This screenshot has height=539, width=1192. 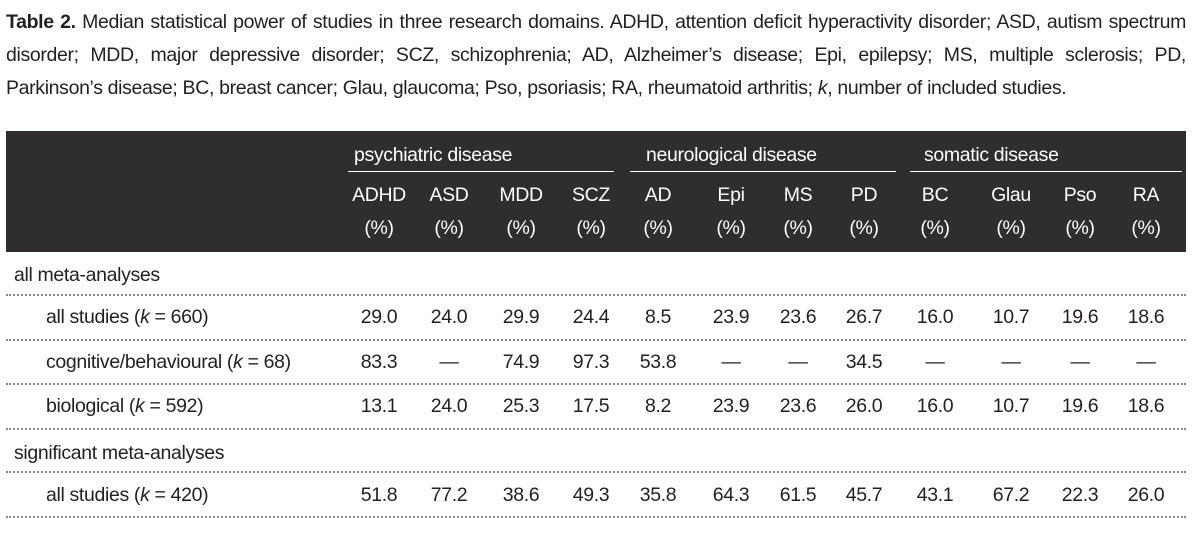 I want to click on column-name-text: ADHD, so click(x=379, y=195).